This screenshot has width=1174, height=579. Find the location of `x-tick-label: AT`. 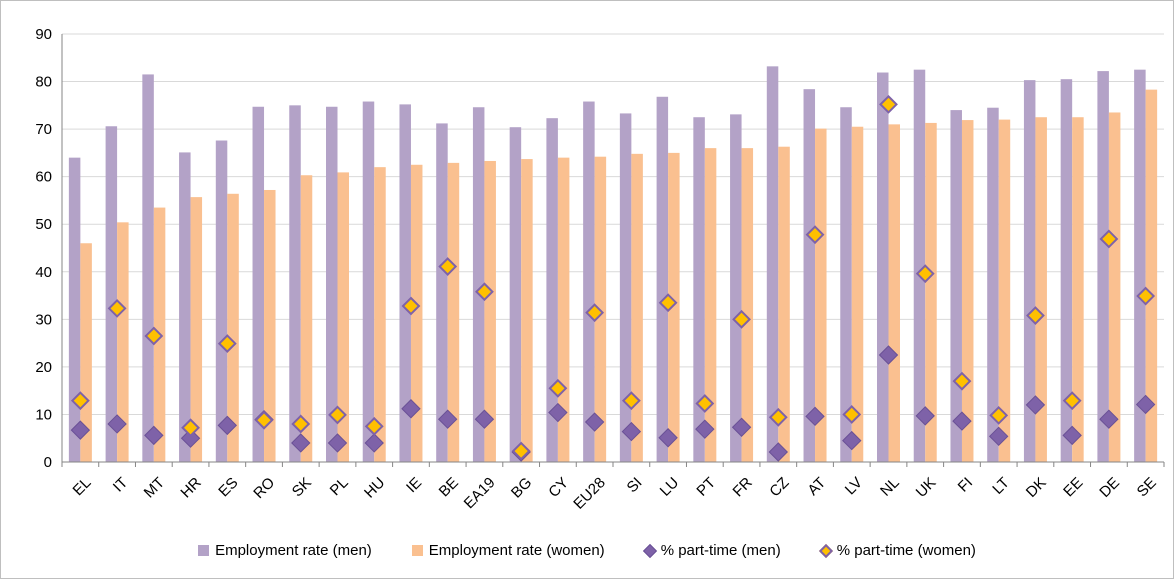

x-tick-label: AT is located at coordinates (816, 486).